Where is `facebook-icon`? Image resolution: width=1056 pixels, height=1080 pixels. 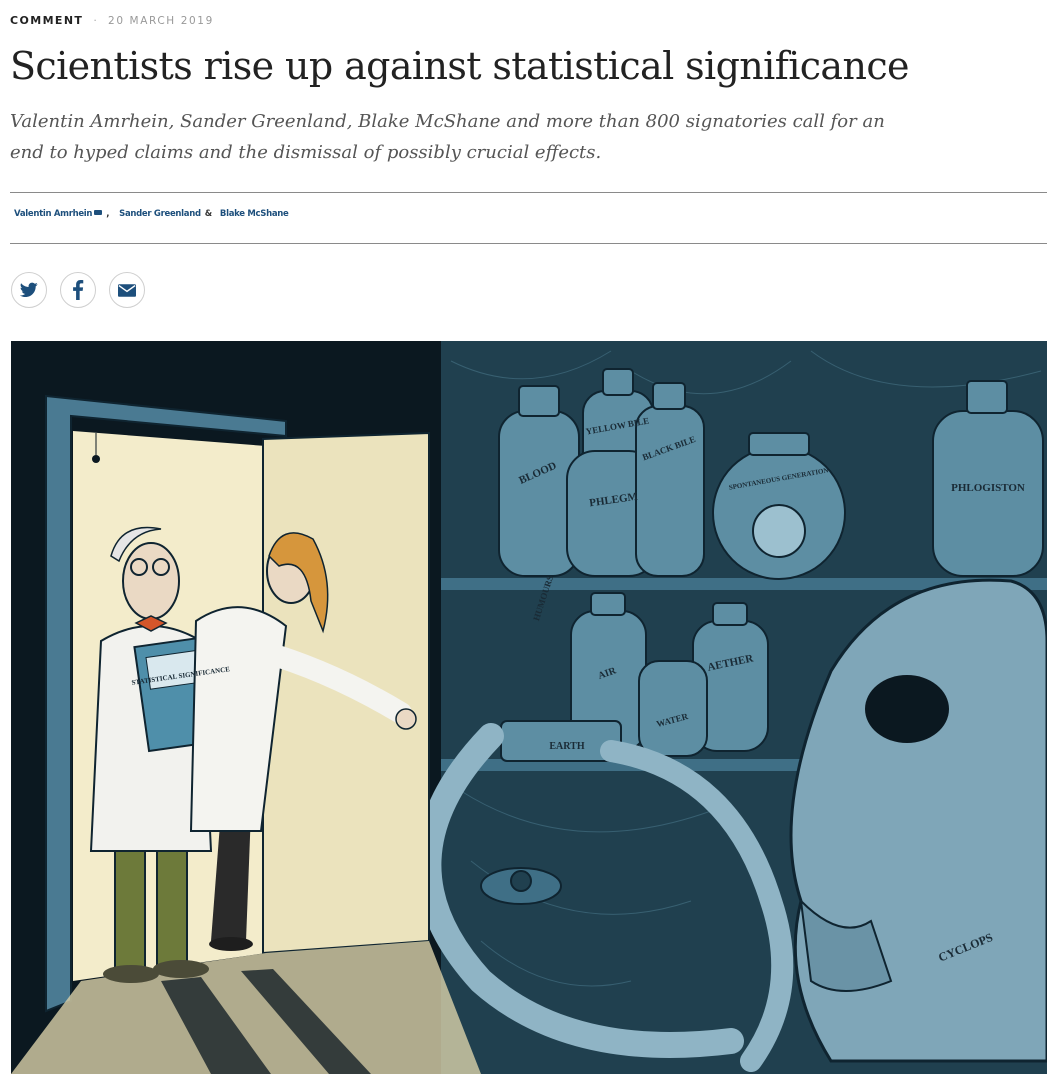
facebook-icon is located at coordinates (78, 290).